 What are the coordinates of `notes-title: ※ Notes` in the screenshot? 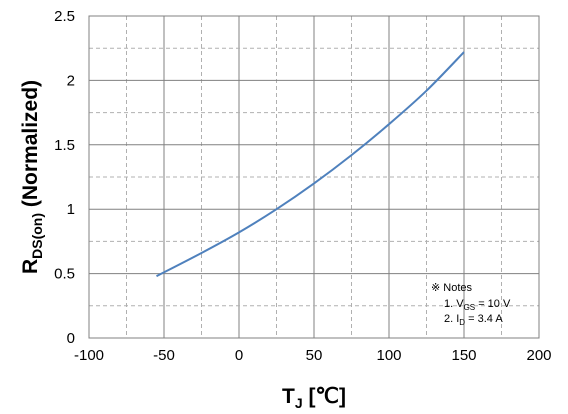 It's located at (452, 288).